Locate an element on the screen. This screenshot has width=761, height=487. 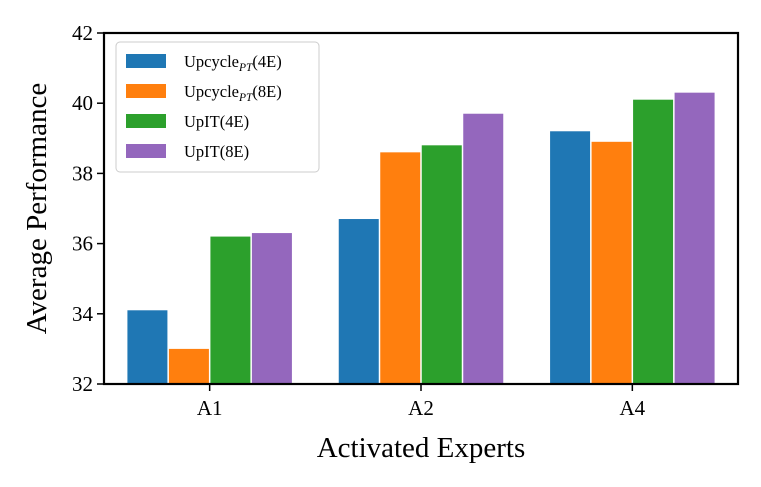
y-tick-label: 36 is located at coordinates (82, 244).